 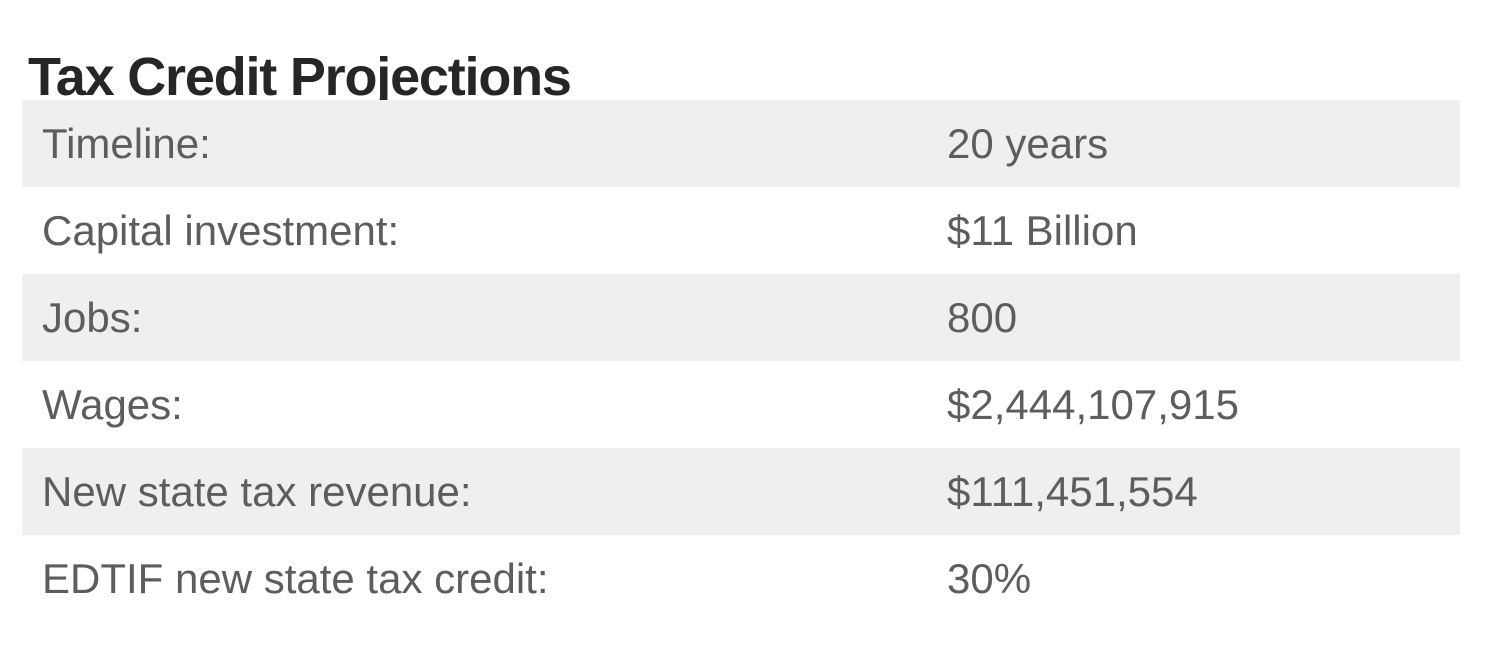 What do you see at coordinates (741, 491) in the screenshot?
I see `table-row: New state tax revenue: $111,451,554` at bounding box center [741, 491].